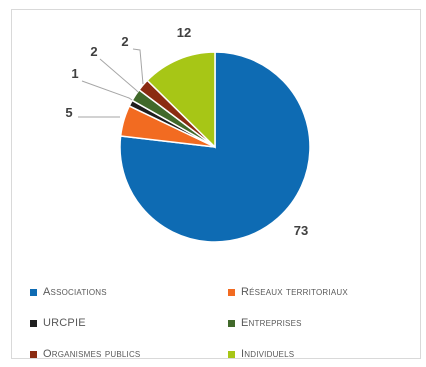 The image size is (426, 367). What do you see at coordinates (184, 32) in the screenshot?
I see `data-label: 12` at bounding box center [184, 32].